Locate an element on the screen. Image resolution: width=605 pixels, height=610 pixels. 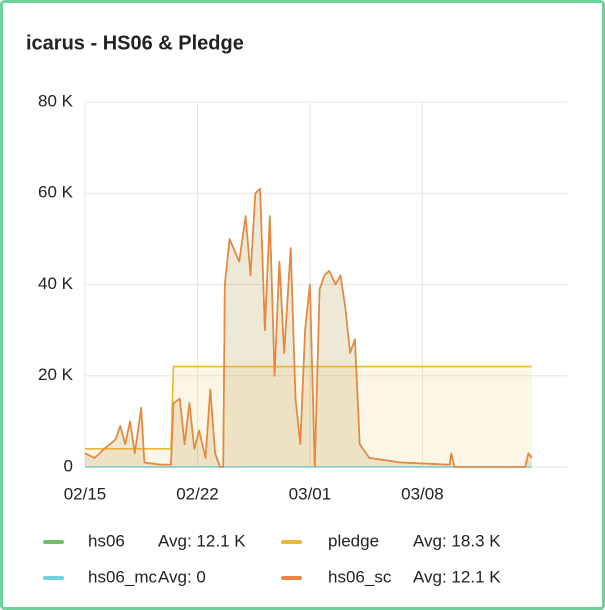
y-tick-label: 80 K is located at coordinates (56, 100).